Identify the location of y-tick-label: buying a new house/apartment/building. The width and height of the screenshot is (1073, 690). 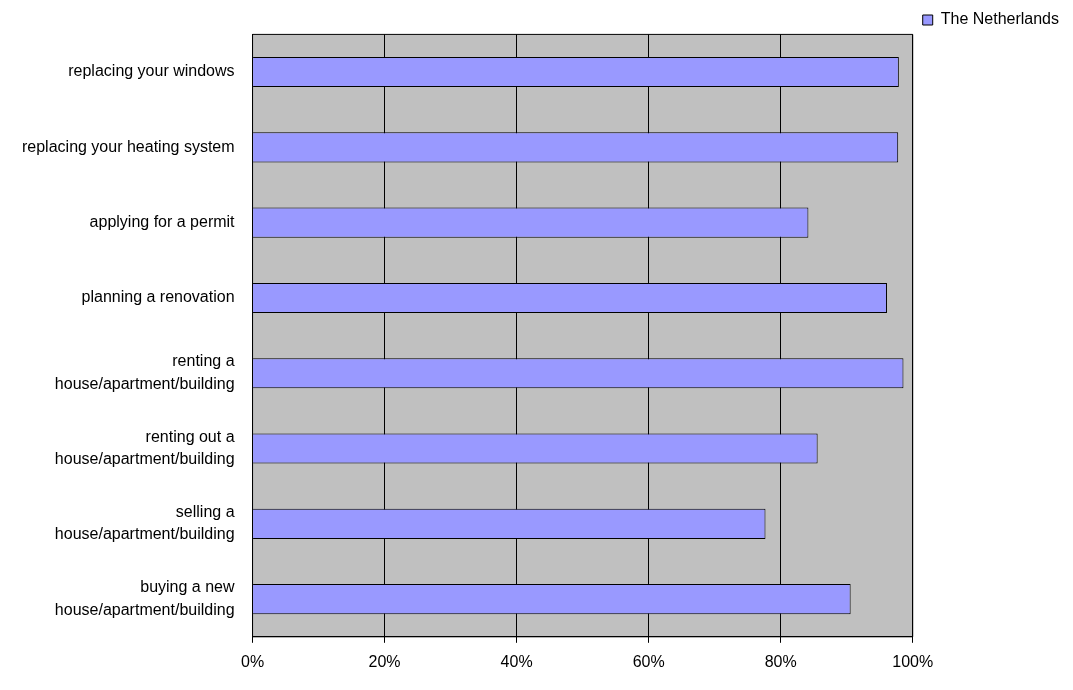
(144, 598).